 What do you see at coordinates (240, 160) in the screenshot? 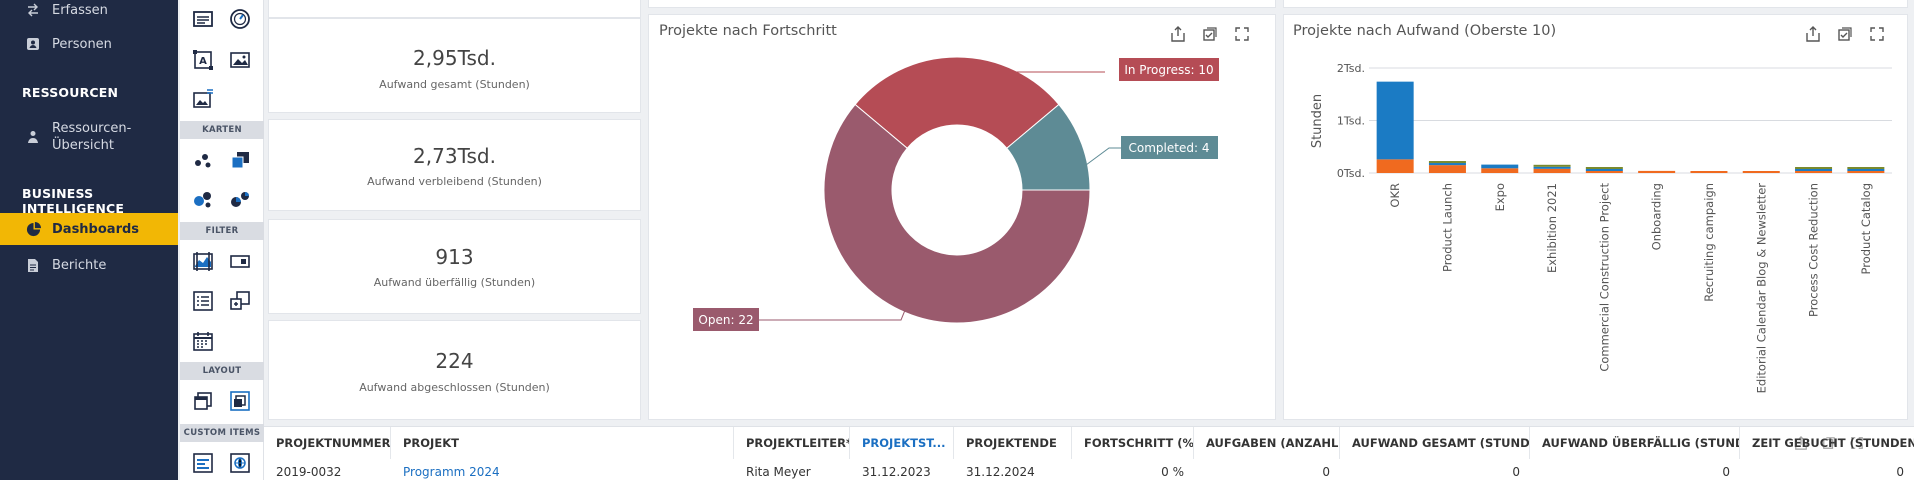
I see `choropleth-widget-icon` at bounding box center [240, 160].